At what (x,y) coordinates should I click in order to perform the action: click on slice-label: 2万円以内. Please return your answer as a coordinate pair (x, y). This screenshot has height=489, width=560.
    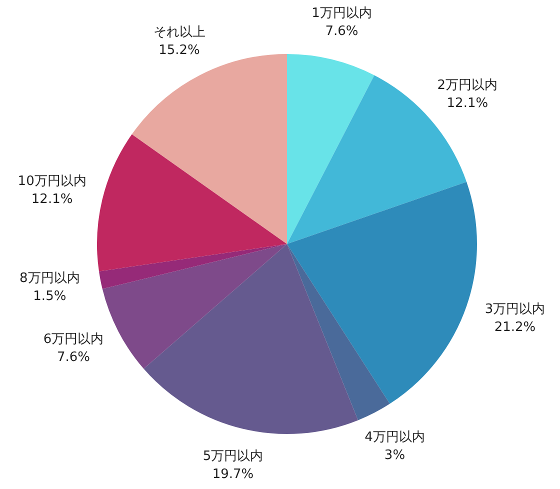
    Looking at the image, I should click on (467, 86).